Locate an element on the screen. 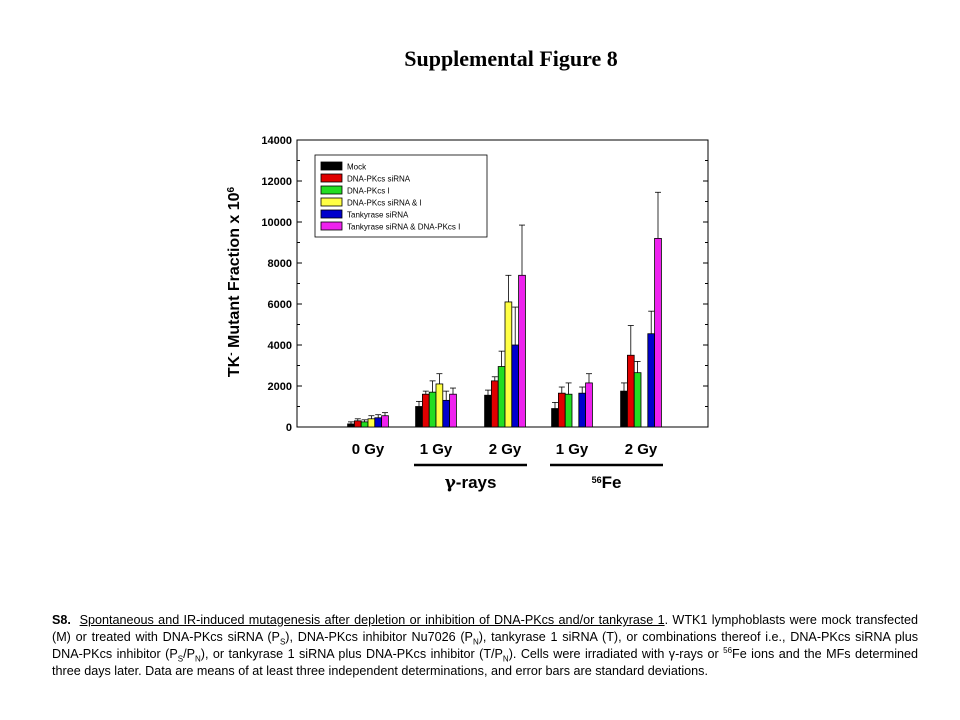  y-axis-label-main: TK is located at coordinates (234, 366).